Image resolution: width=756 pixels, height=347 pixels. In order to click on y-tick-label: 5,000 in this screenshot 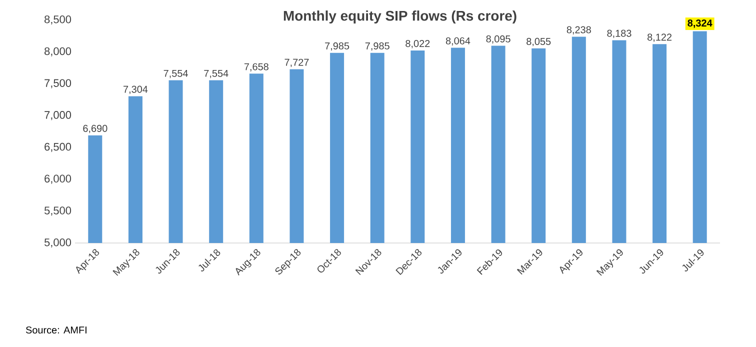, I will do `click(58, 243)`.